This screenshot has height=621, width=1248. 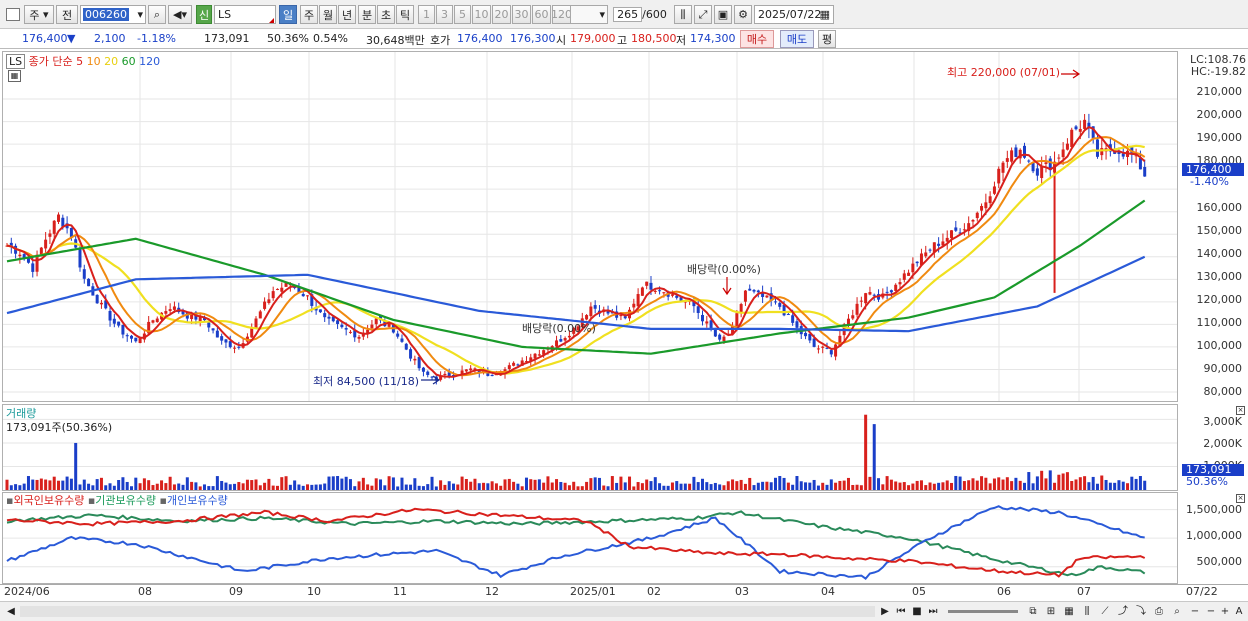 What do you see at coordinates (827, 39) in the screenshot?
I see `eval-button: 평` at bounding box center [827, 39].